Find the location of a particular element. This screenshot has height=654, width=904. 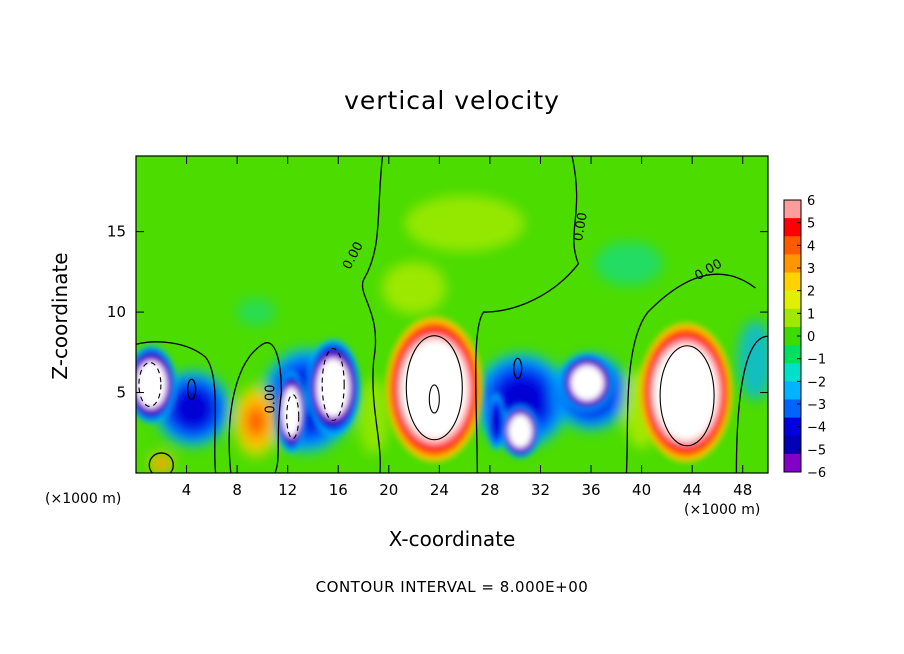

x-tick-label: 36 is located at coordinates (590, 490).